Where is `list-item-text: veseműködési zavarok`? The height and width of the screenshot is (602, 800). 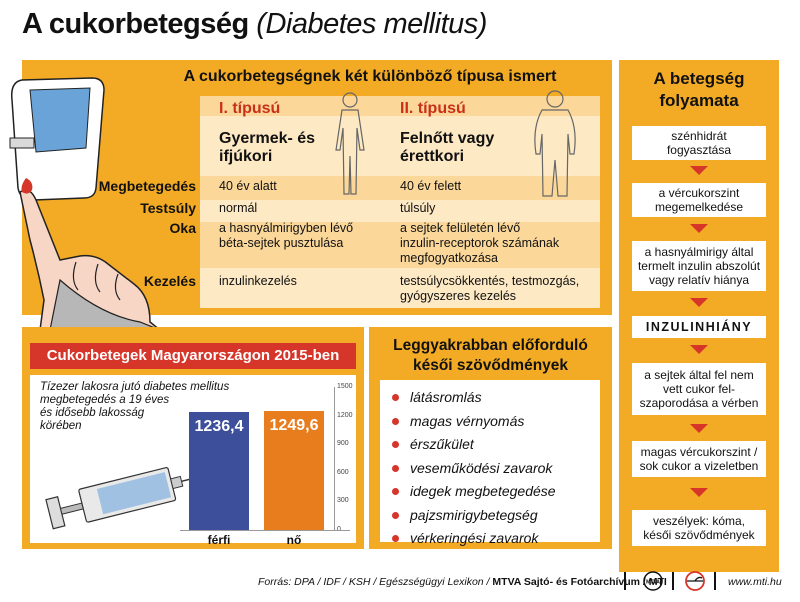 list-item-text: veseműködési zavarok is located at coordinates (481, 467).